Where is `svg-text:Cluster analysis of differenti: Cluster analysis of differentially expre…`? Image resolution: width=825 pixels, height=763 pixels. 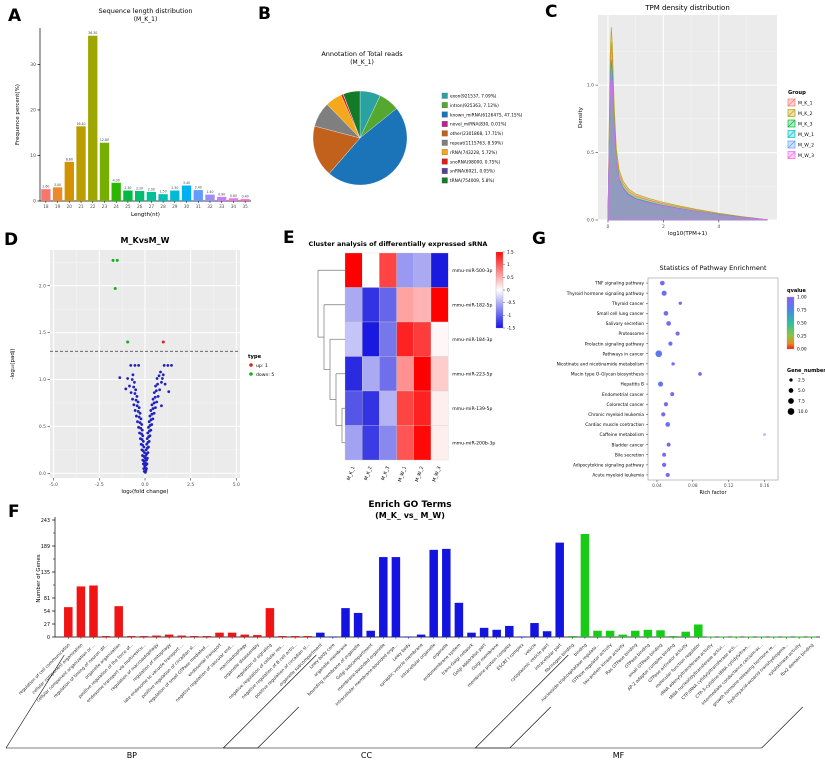
svg-text:Cluster analysis of differenti: Cluster analysis of differentially expre… is located at coordinates (398, 244).